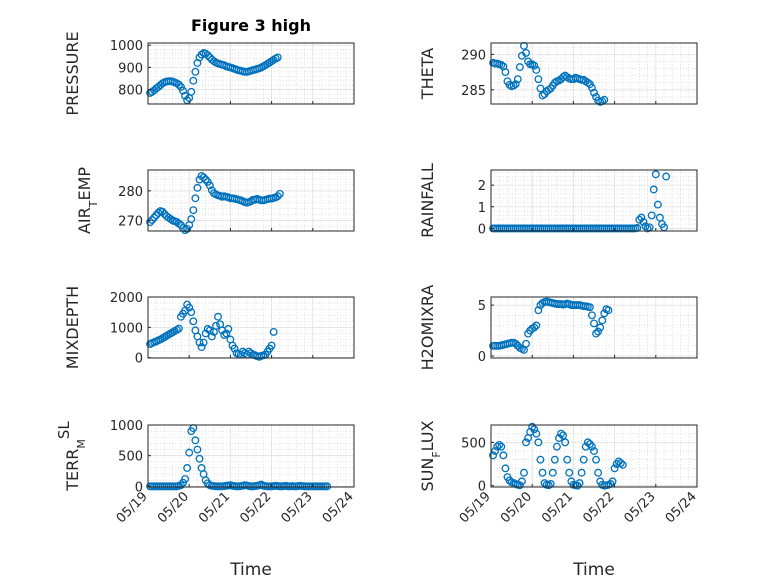 Image resolution: width=778 pixels, height=583 pixels. What do you see at coordinates (173, 507) in the screenshot?
I see `x-tick-label: 05/20` at bounding box center [173, 507].